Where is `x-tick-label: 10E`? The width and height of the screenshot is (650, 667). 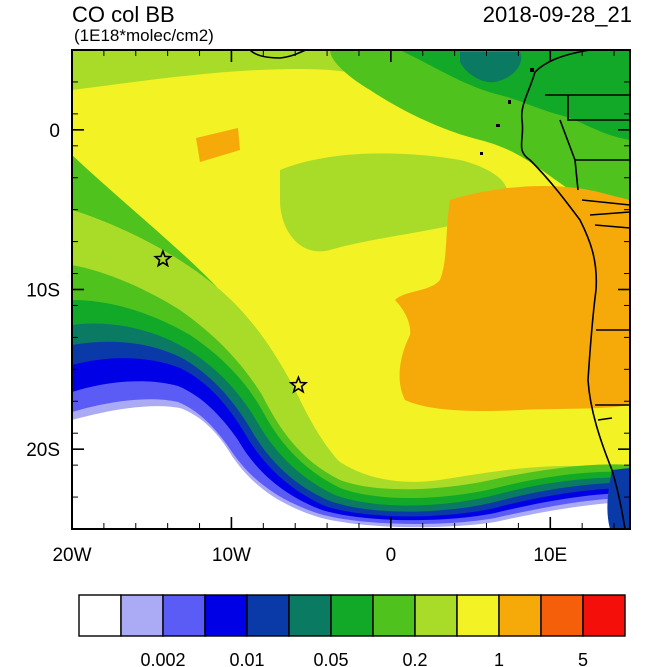
x-tick-label: 10E is located at coordinates (550, 555).